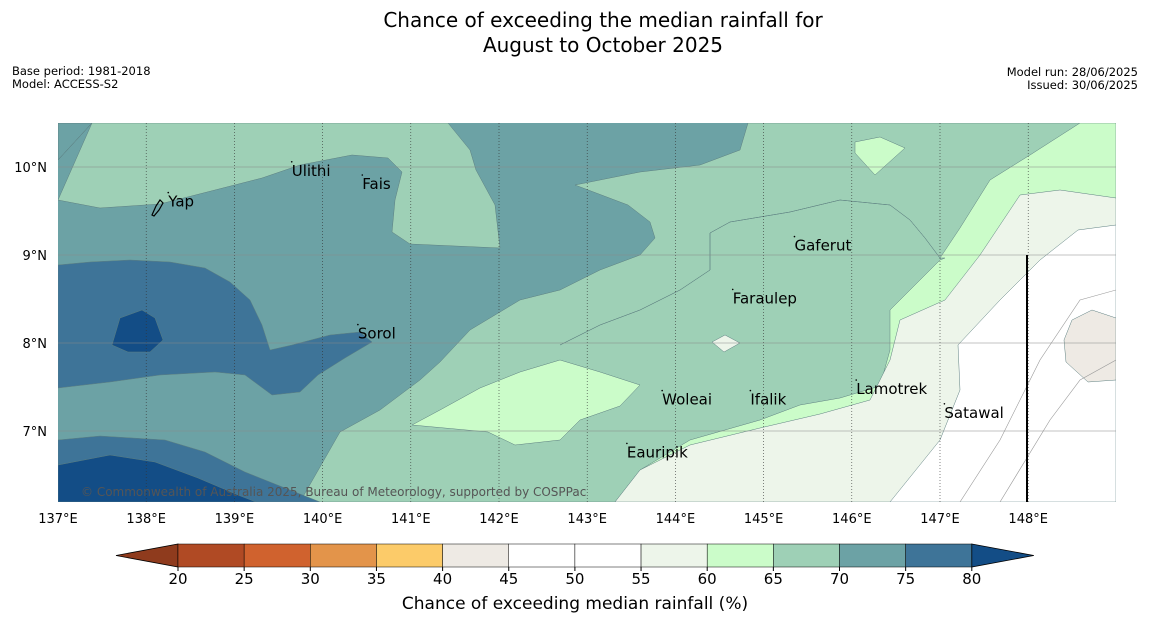 The width and height of the screenshot is (1150, 644). Describe the element at coordinates (603, 45) in the screenshot. I see `title-line-2: August to October 2025` at that location.